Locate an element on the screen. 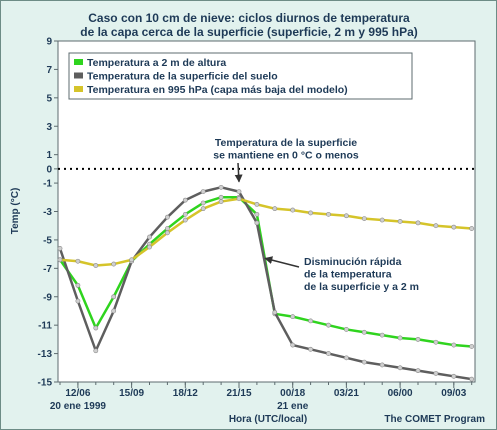 The image size is (497, 430). y-tick-label: 3 is located at coordinates (49, 127).